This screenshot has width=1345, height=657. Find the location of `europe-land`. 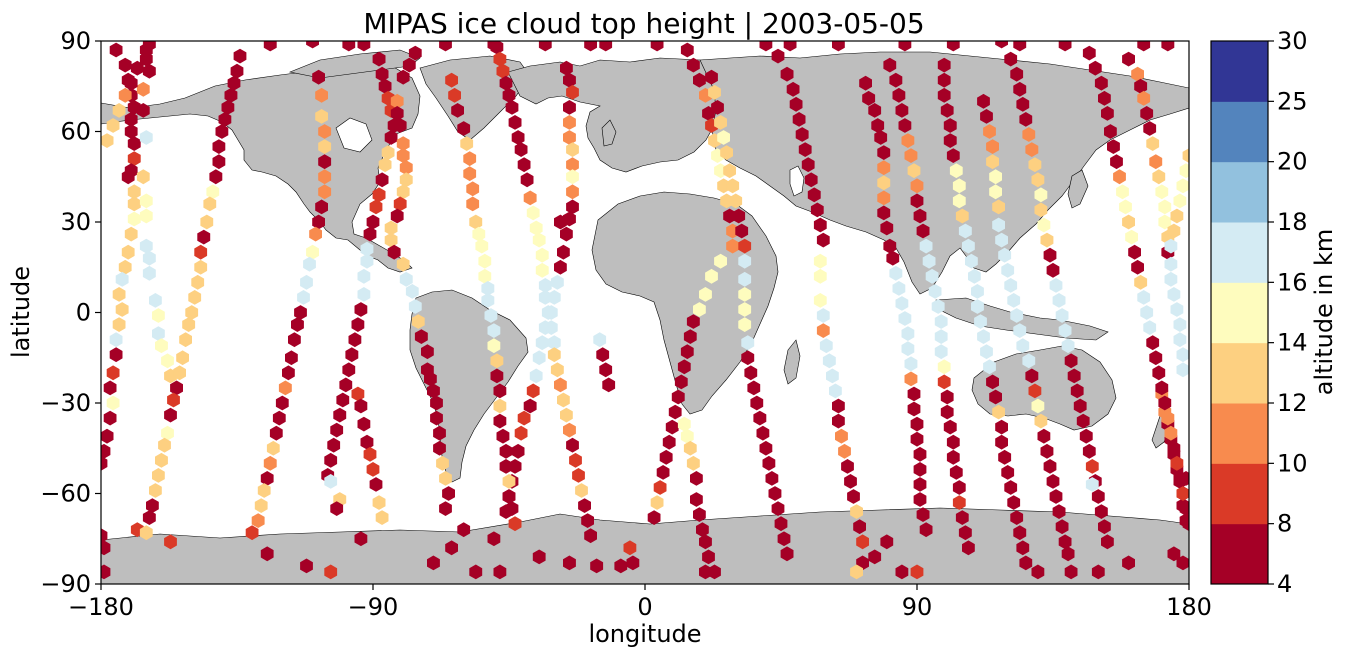

europe-land is located at coordinates (616, 115).